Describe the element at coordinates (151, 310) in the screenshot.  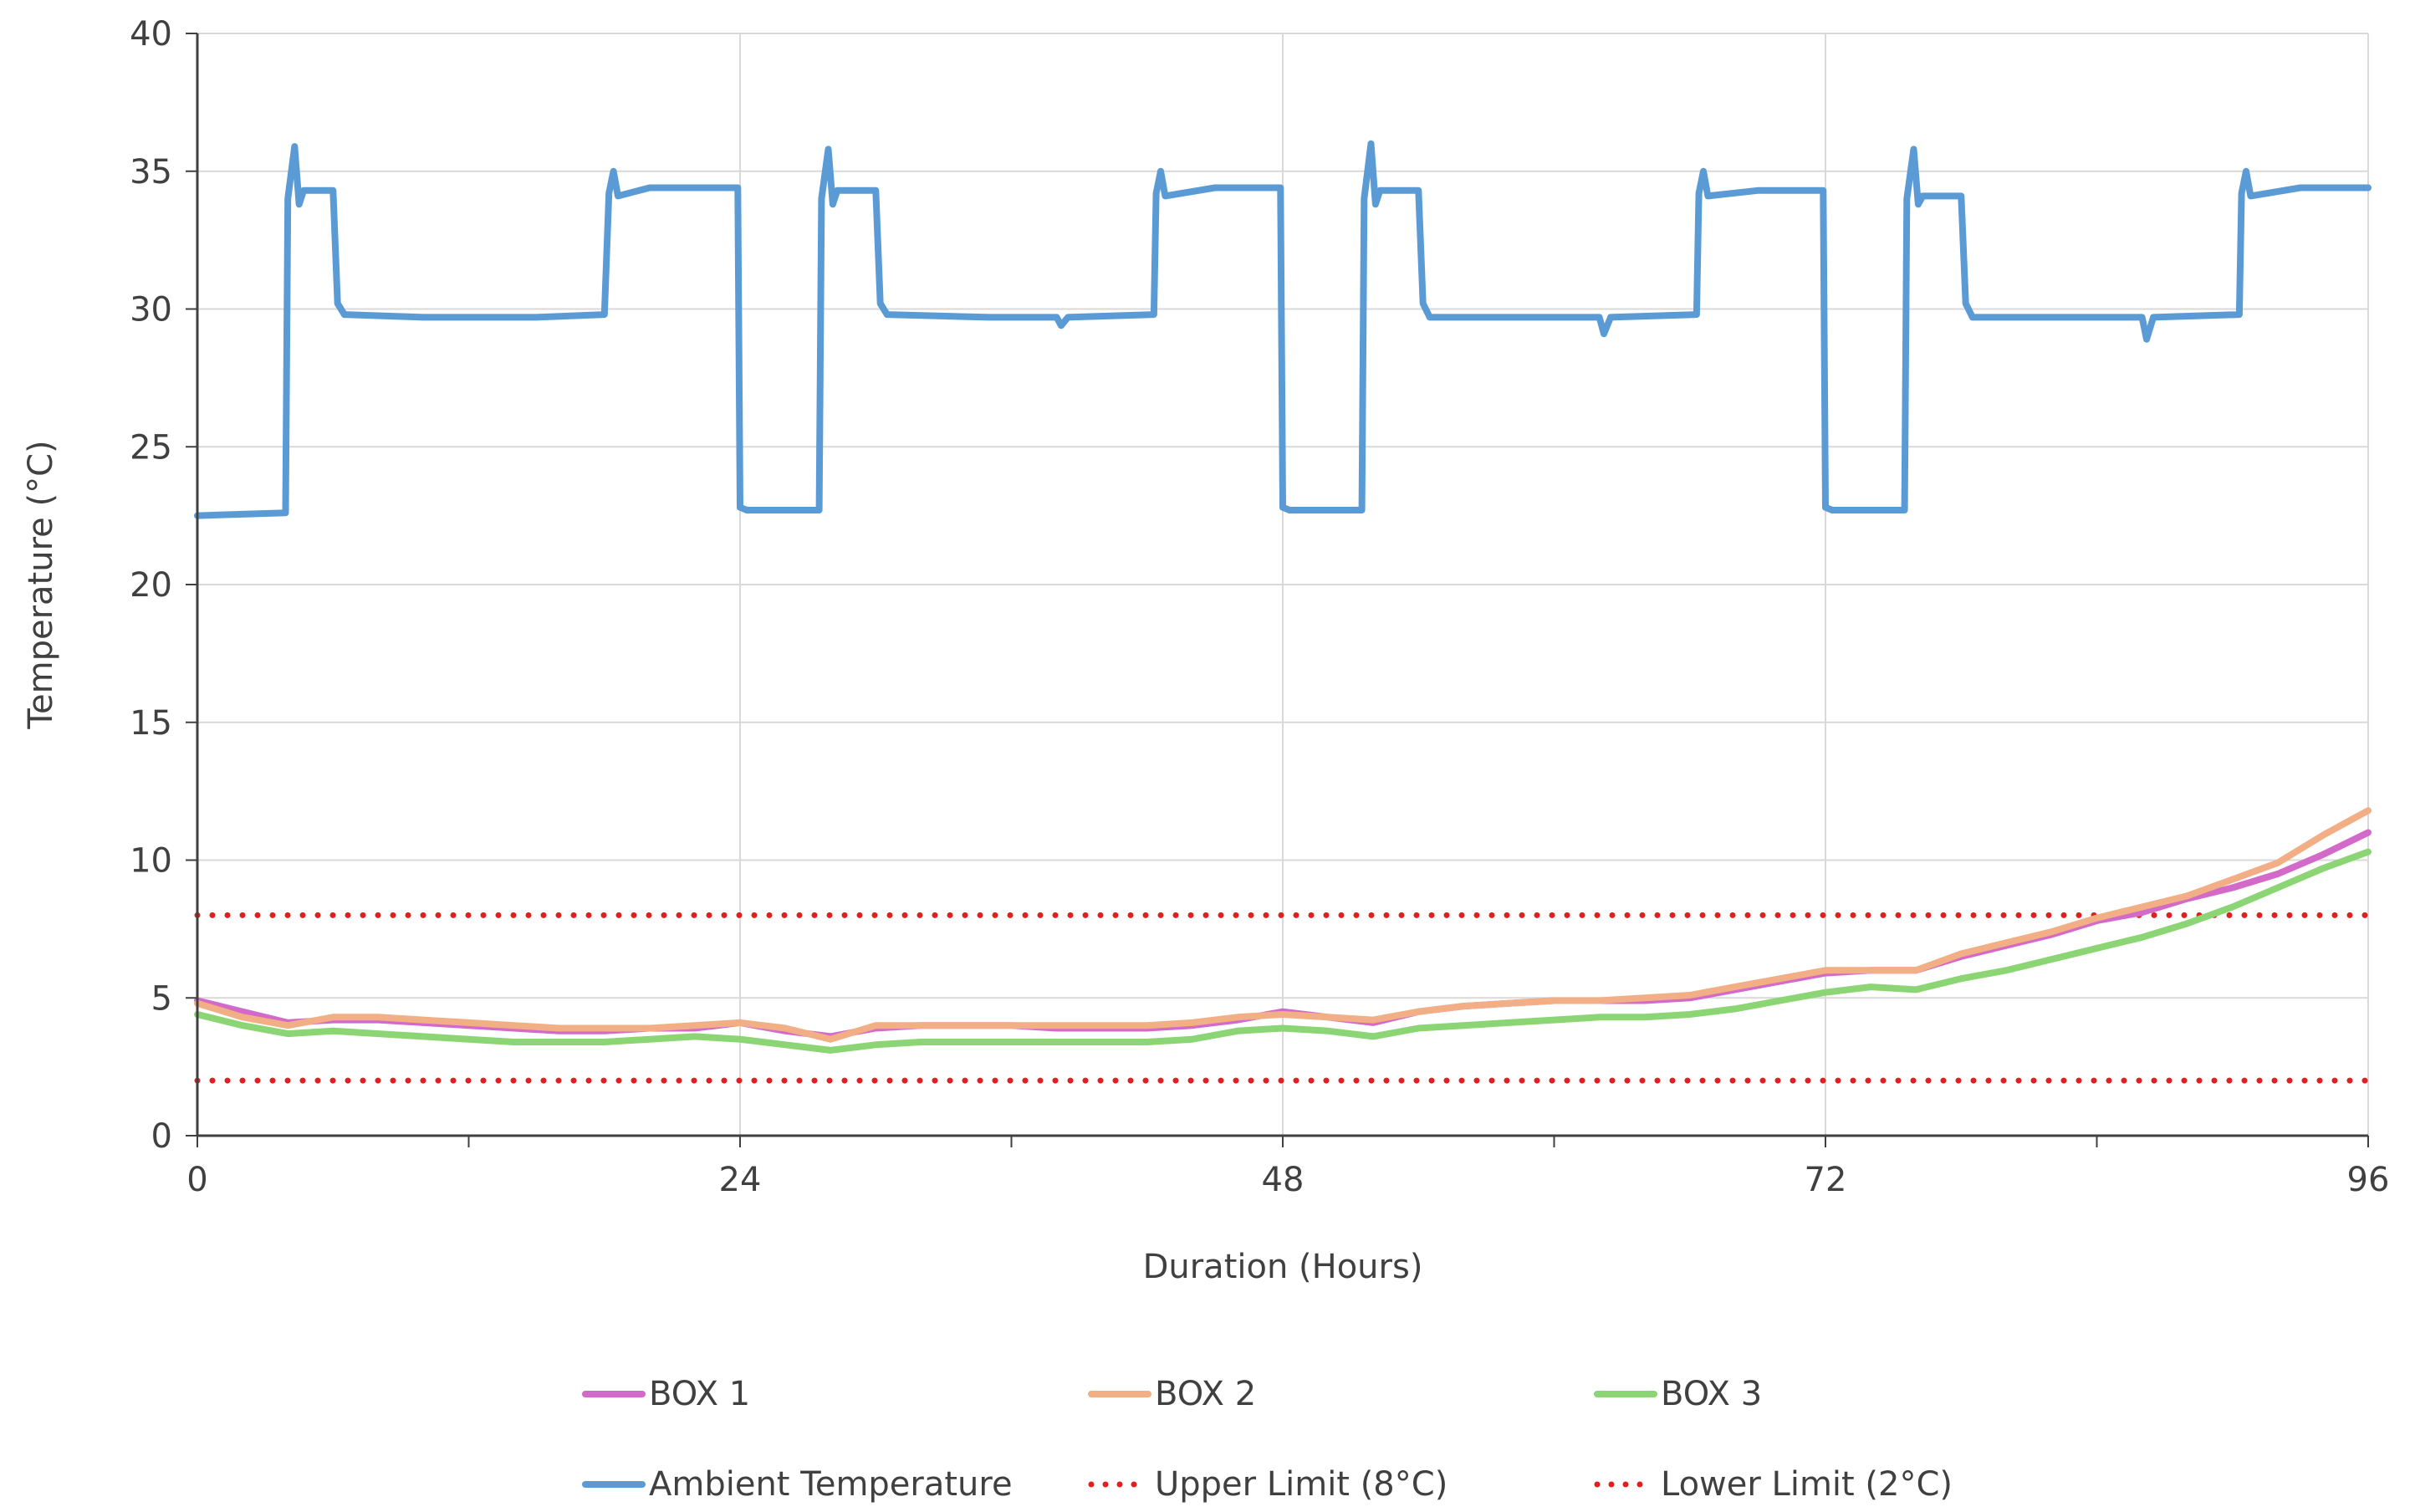
I see `y-tick-label: 30` at that location.